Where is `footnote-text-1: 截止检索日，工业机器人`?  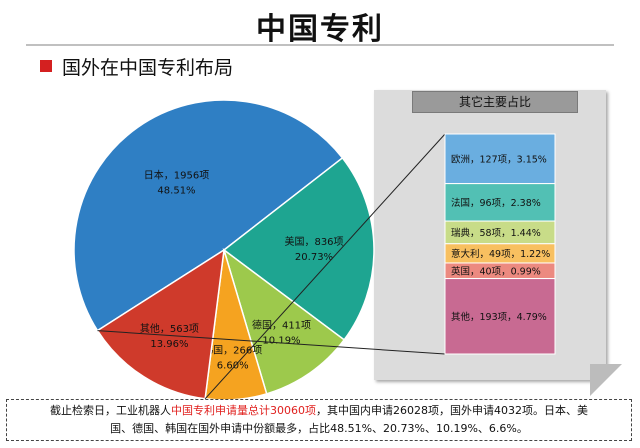 footnote-text-1: 截止检索日，工业机器人 is located at coordinates (110, 410).